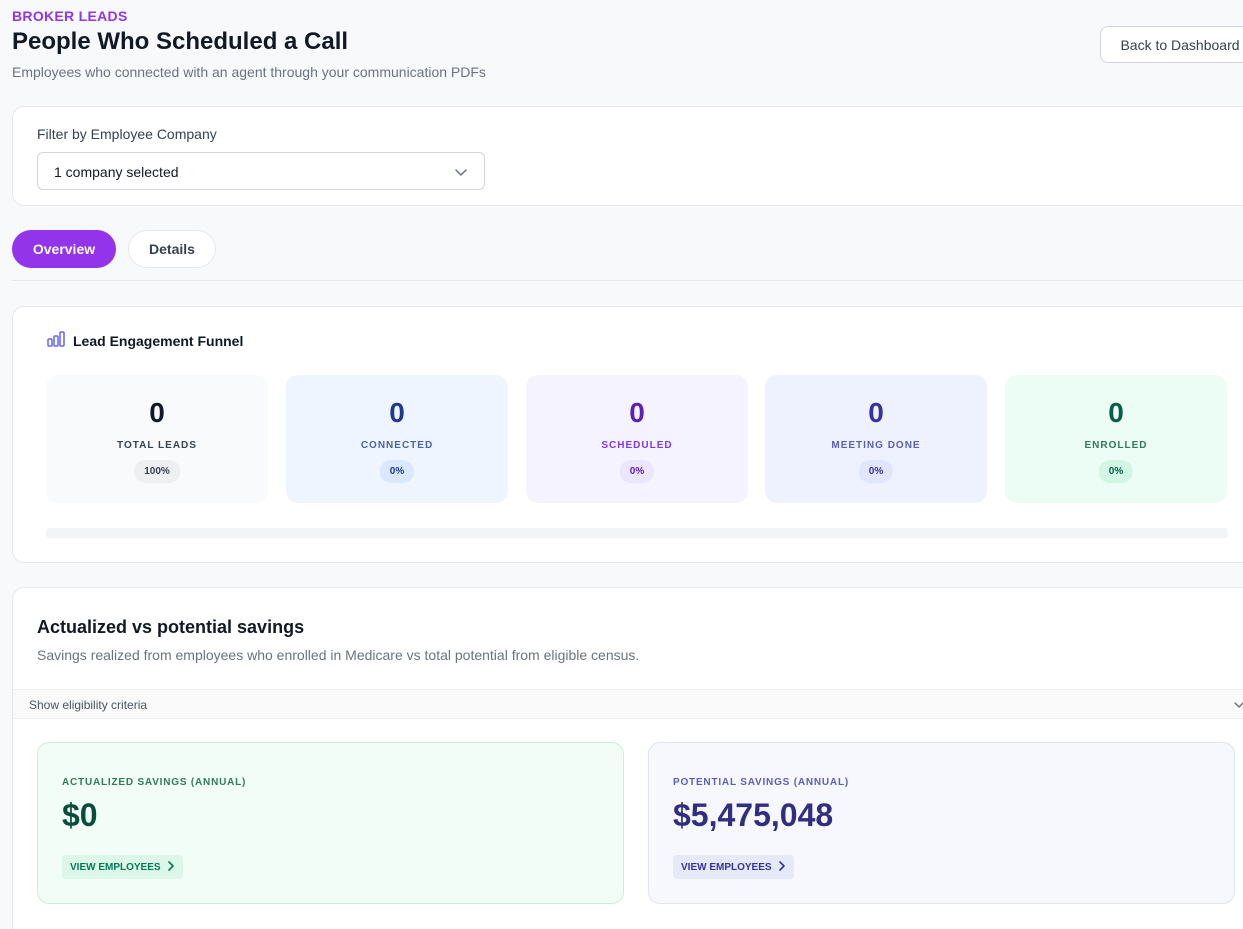 This screenshot has width=1243, height=929. I want to click on actualized-savings-label: ACTUALIZED SAVINGS (ANNUAL), so click(154, 782).